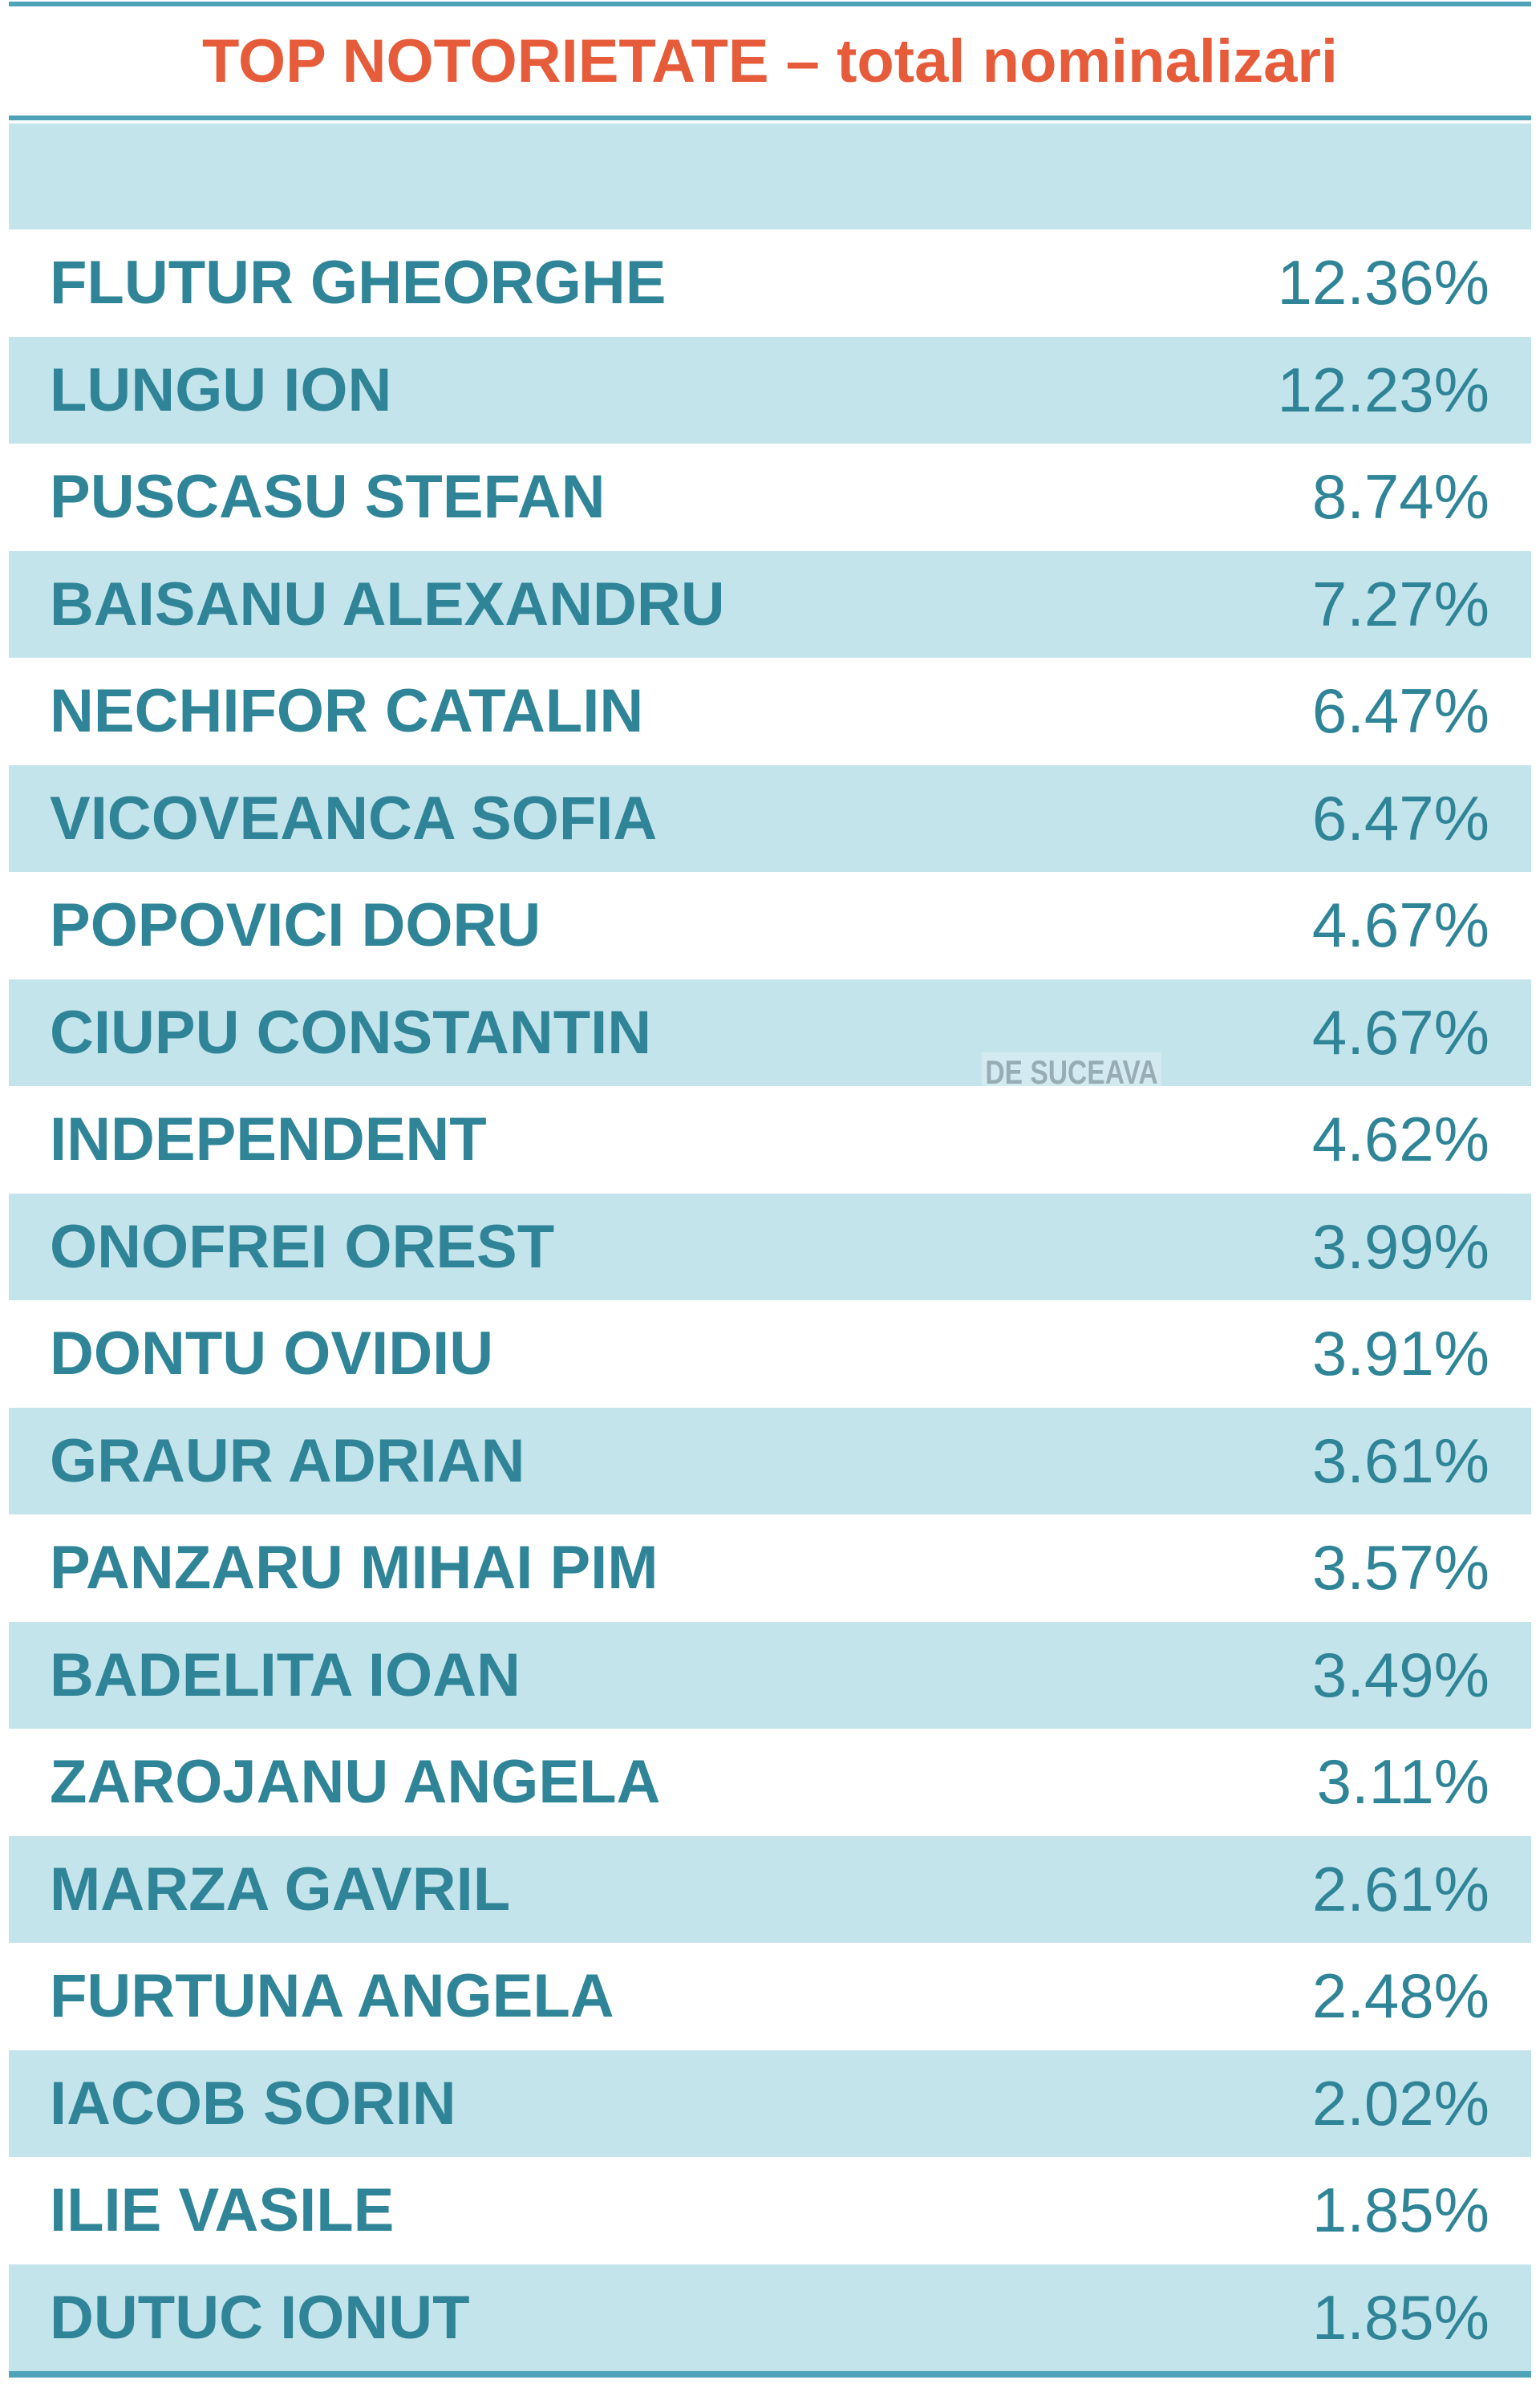 The height and width of the screenshot is (2392, 1540). What do you see at coordinates (1400, 1995) in the screenshot?
I see `percentage-value: 2.48%` at bounding box center [1400, 1995].